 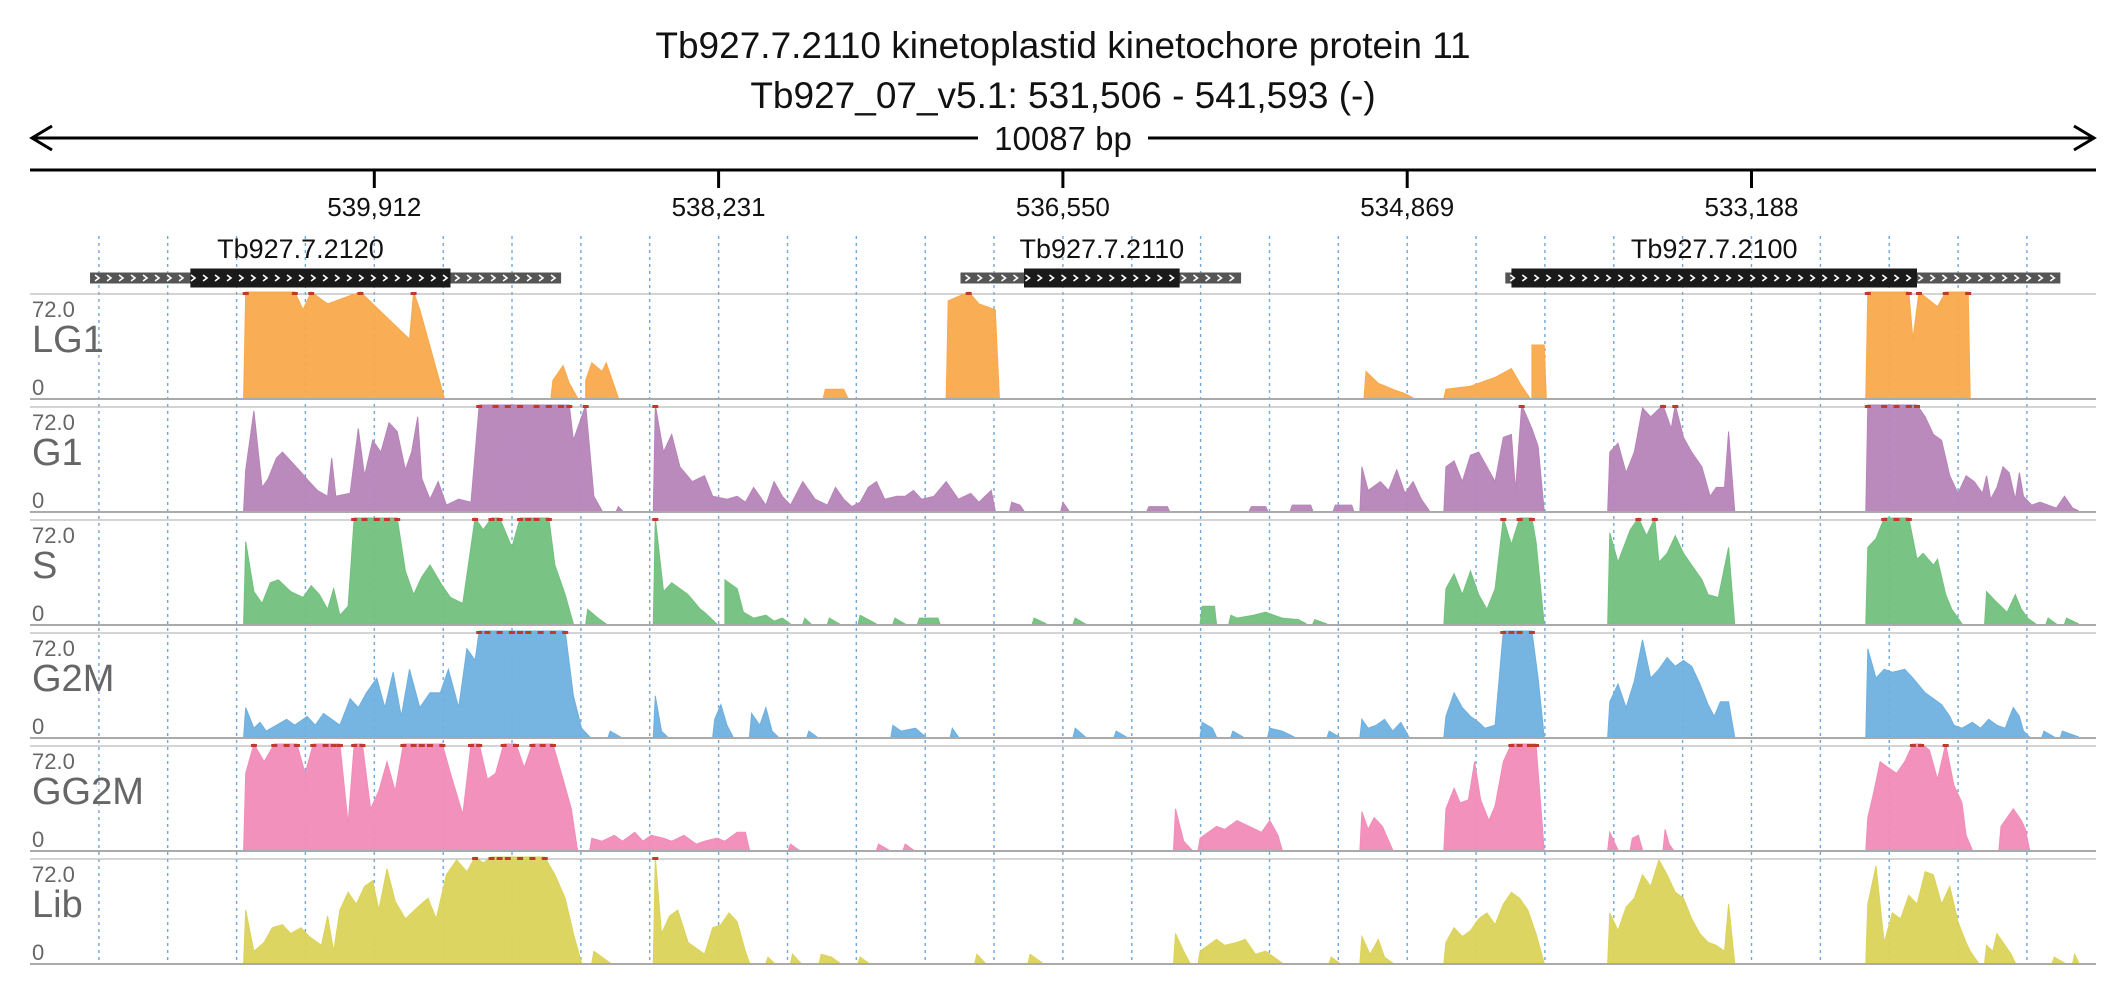 What do you see at coordinates (1063, 797) in the screenshot?
I see `track-GG2M: 72.0 0 GG2M` at bounding box center [1063, 797].